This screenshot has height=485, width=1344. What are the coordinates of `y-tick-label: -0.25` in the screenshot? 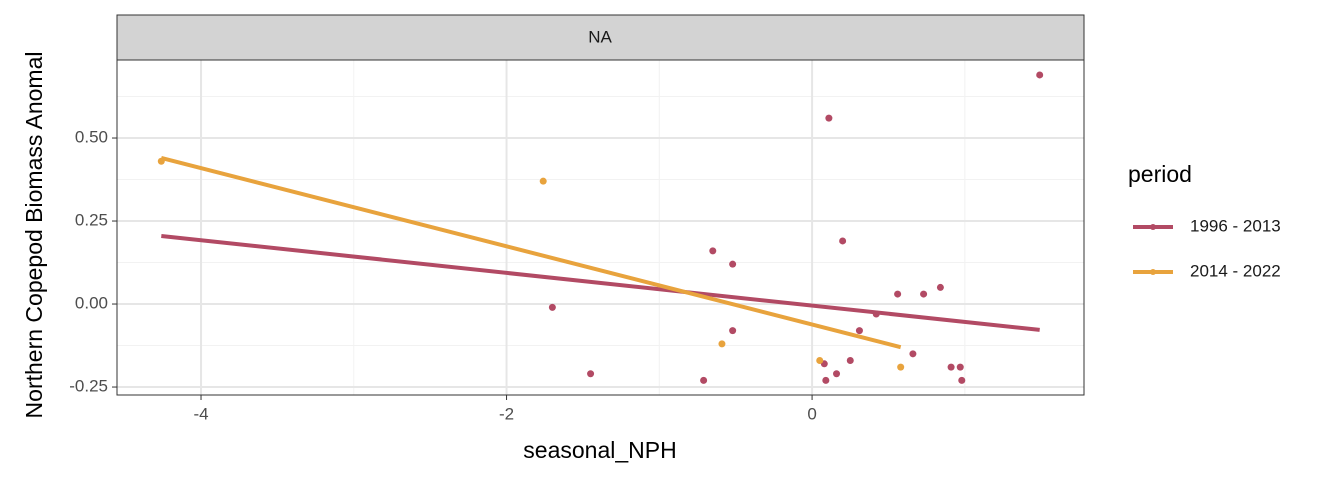 It's located at (88, 386).